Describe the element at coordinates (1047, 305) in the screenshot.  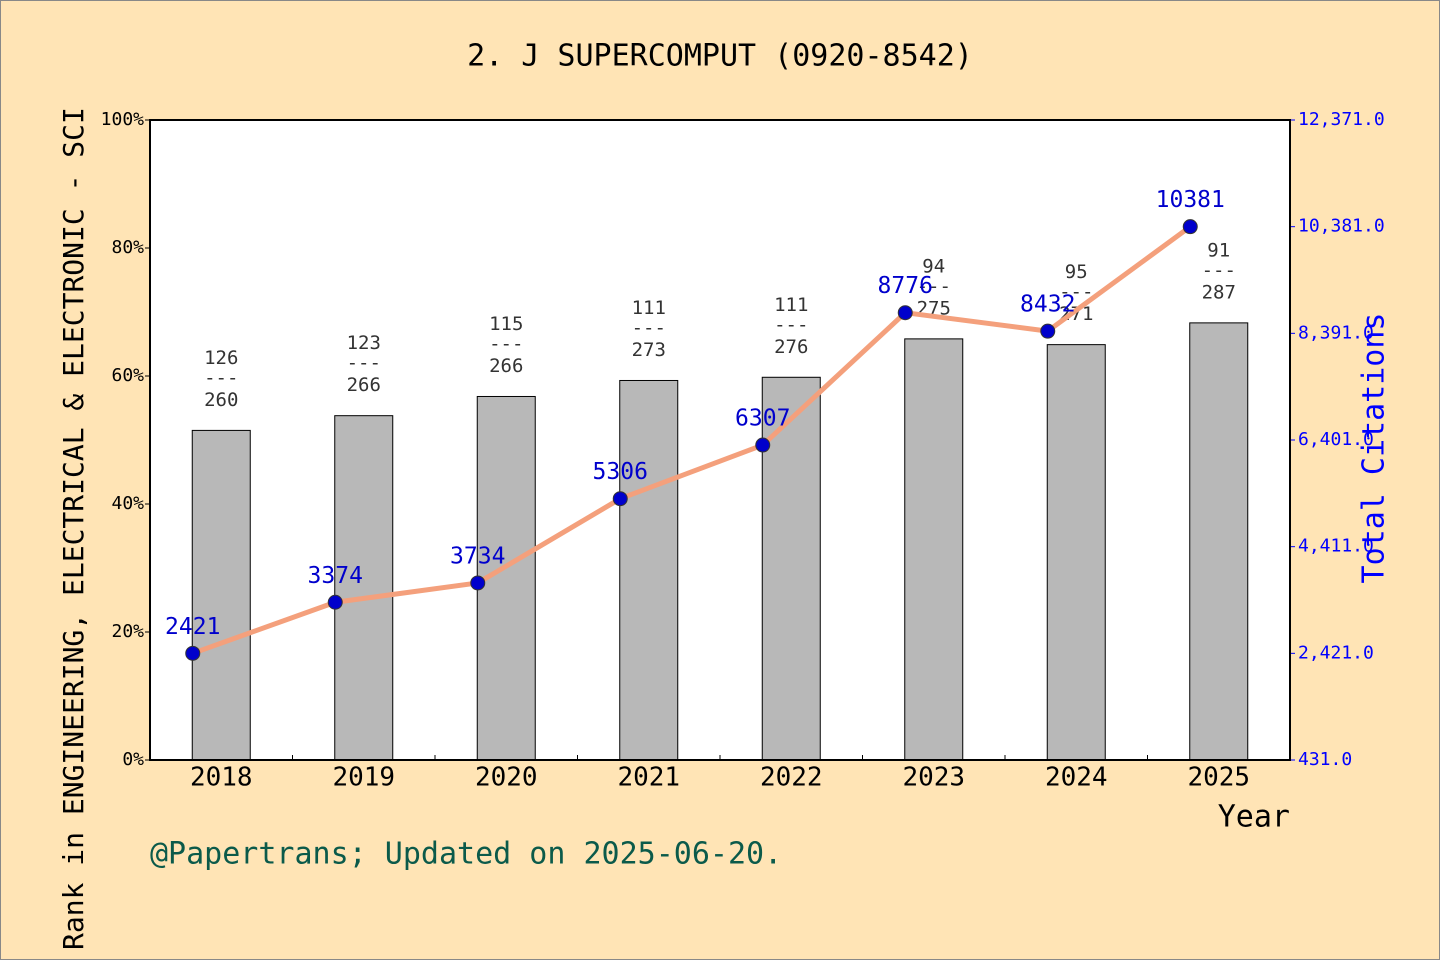
I see `line-value-label: 8432` at that location.